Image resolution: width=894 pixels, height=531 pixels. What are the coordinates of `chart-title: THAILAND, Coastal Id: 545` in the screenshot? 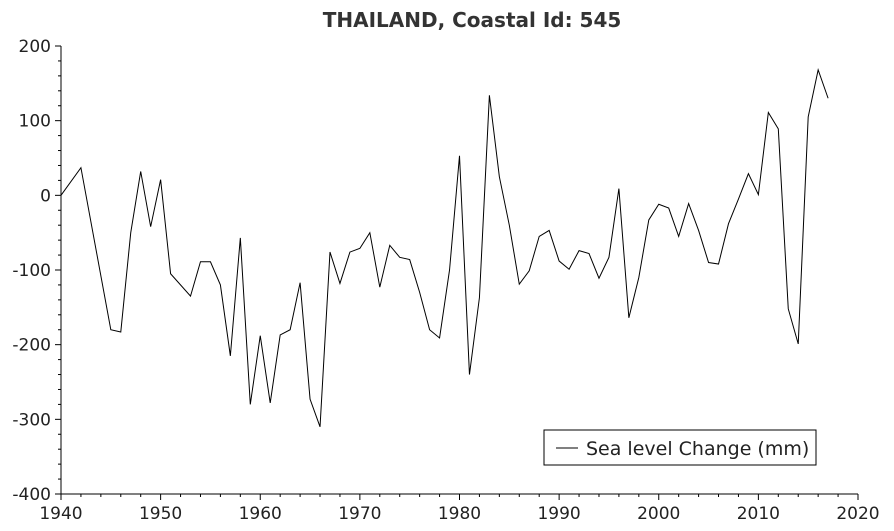 It's located at (472, 20).